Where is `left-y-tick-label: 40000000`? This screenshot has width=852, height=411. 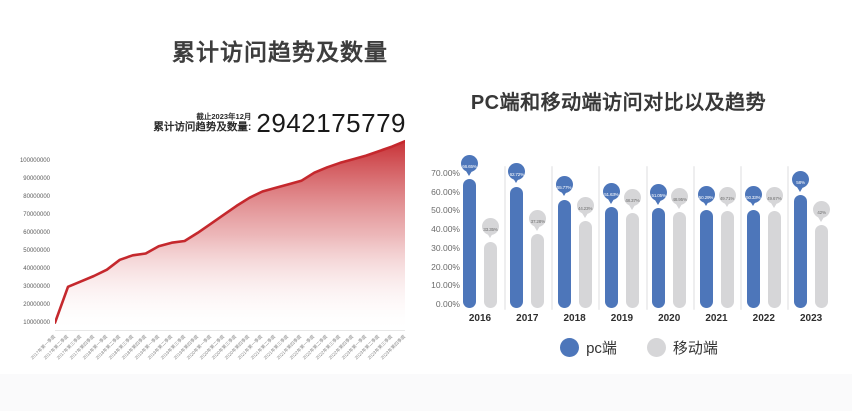
left-y-tick-label: 40000000 is located at coordinates (36, 268).